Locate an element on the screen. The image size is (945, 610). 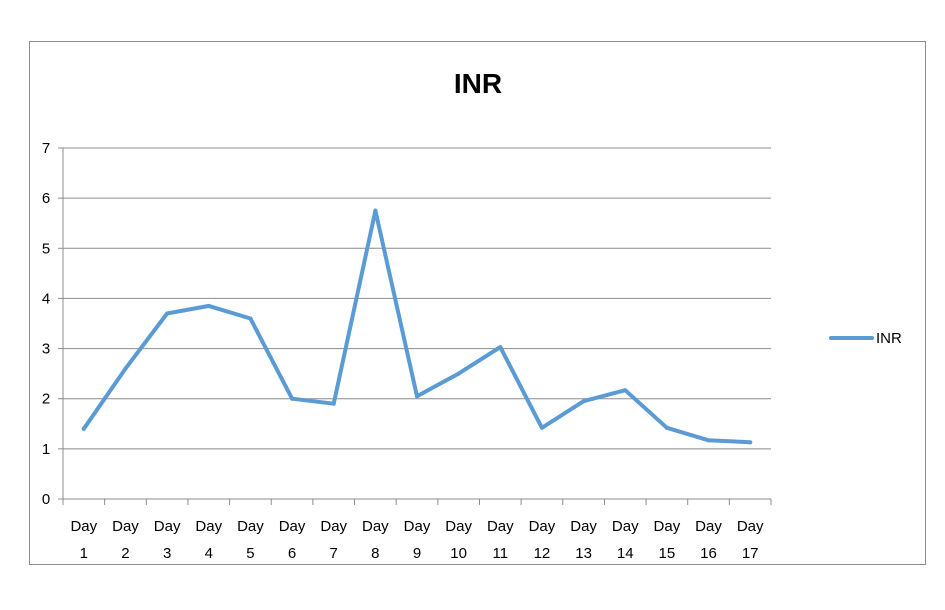
x-tick-label: Day 13 is located at coordinates (583, 540).